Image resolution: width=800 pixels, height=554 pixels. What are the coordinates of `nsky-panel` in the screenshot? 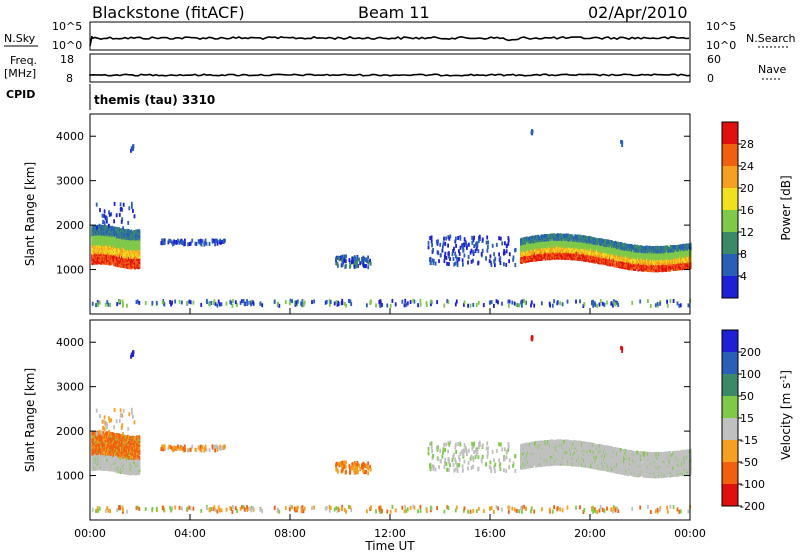 It's located at (390, 36).